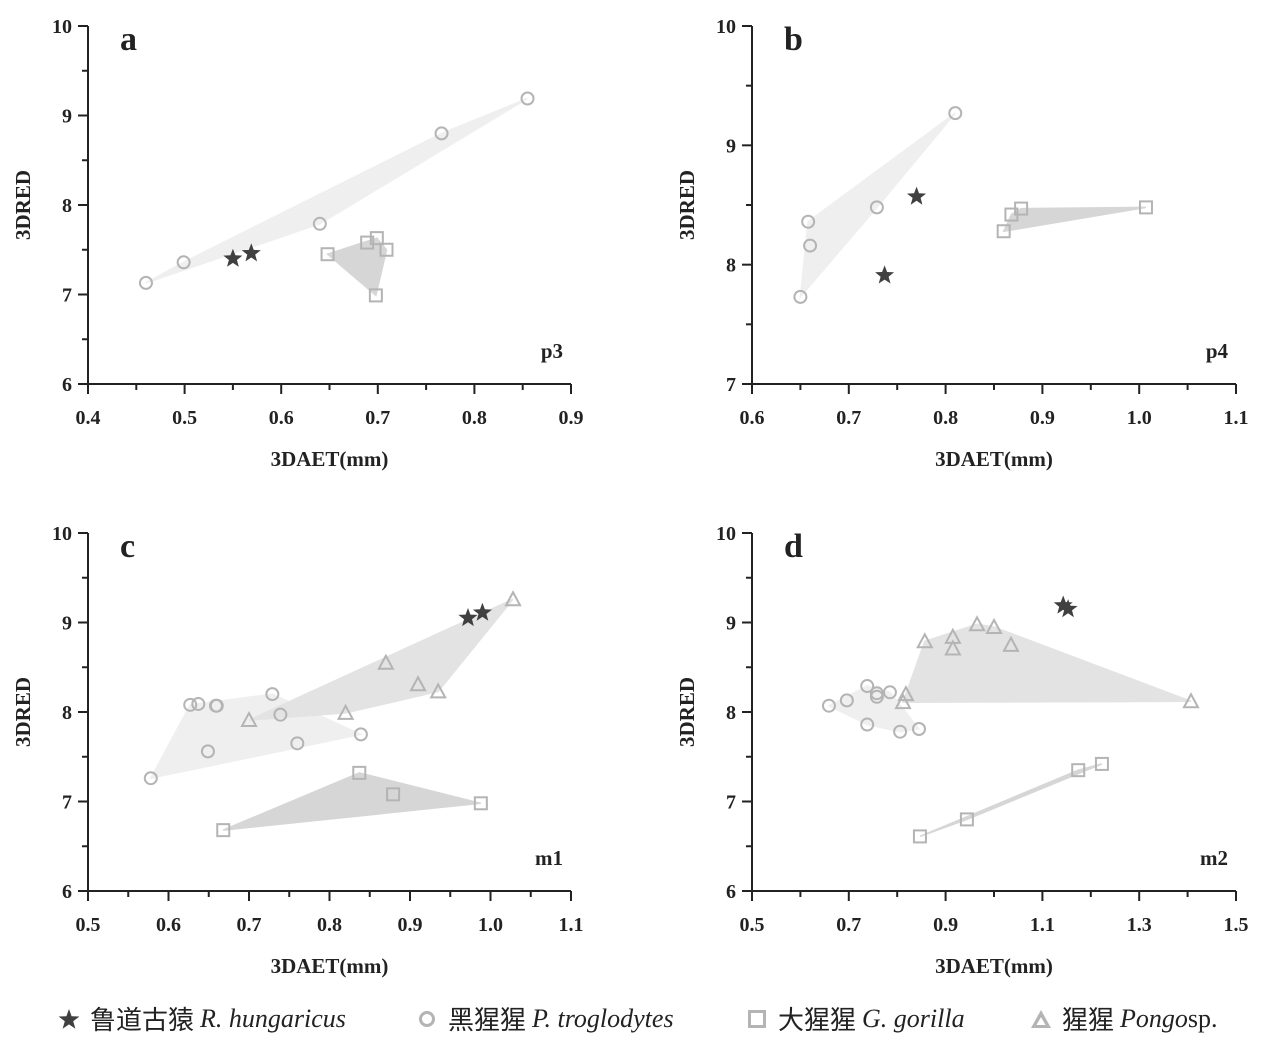 The image size is (1269, 1048). I want to click on circle-icon, so click(427, 1018).